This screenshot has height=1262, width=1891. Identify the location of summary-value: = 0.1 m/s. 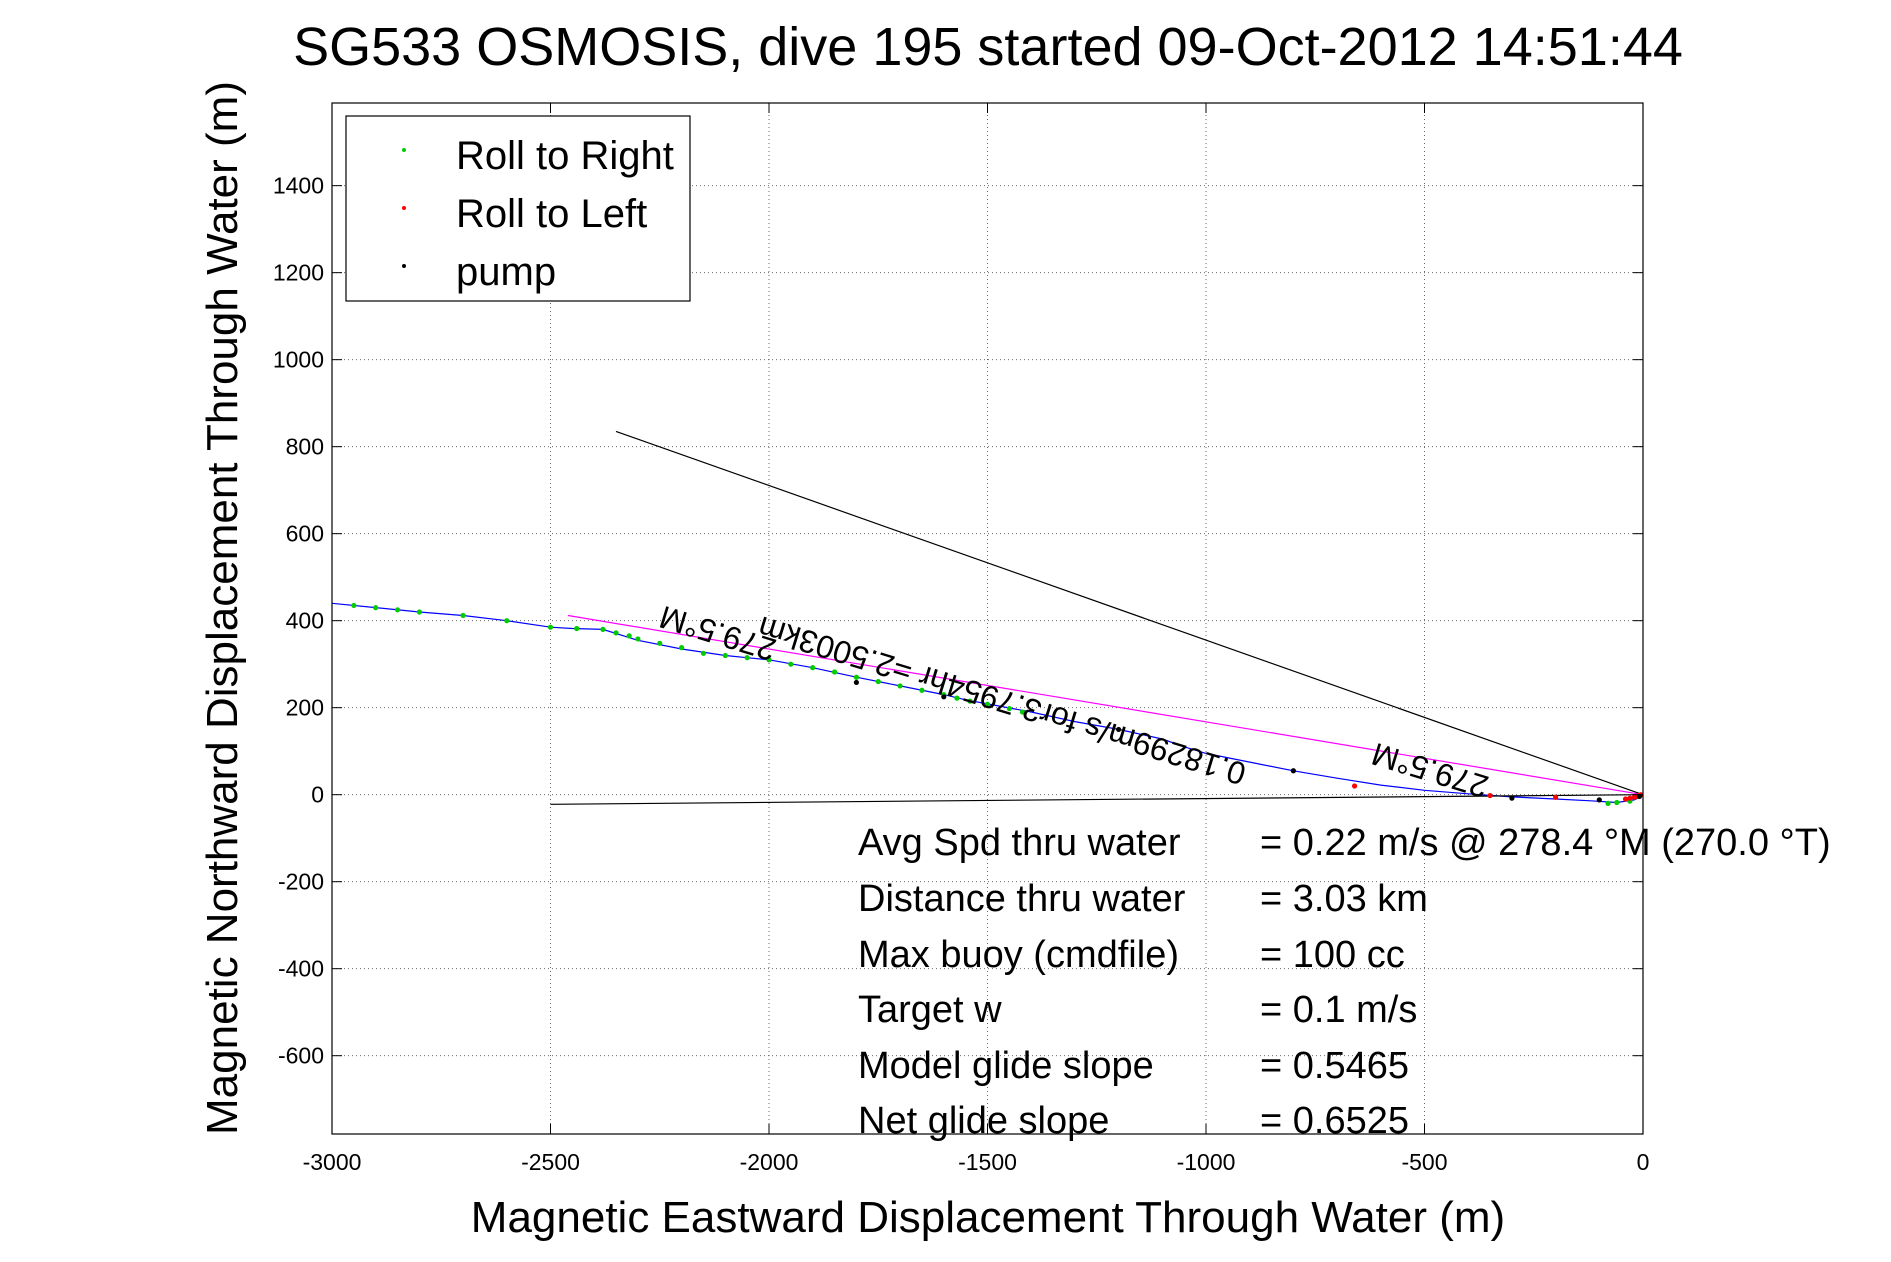
(1338, 1010).